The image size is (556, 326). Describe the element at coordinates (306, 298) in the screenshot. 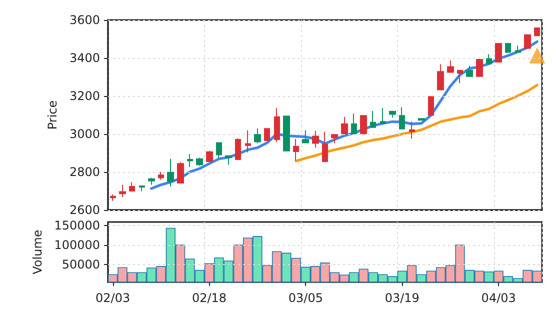

I see `x-tick-label: 03/05` at that location.